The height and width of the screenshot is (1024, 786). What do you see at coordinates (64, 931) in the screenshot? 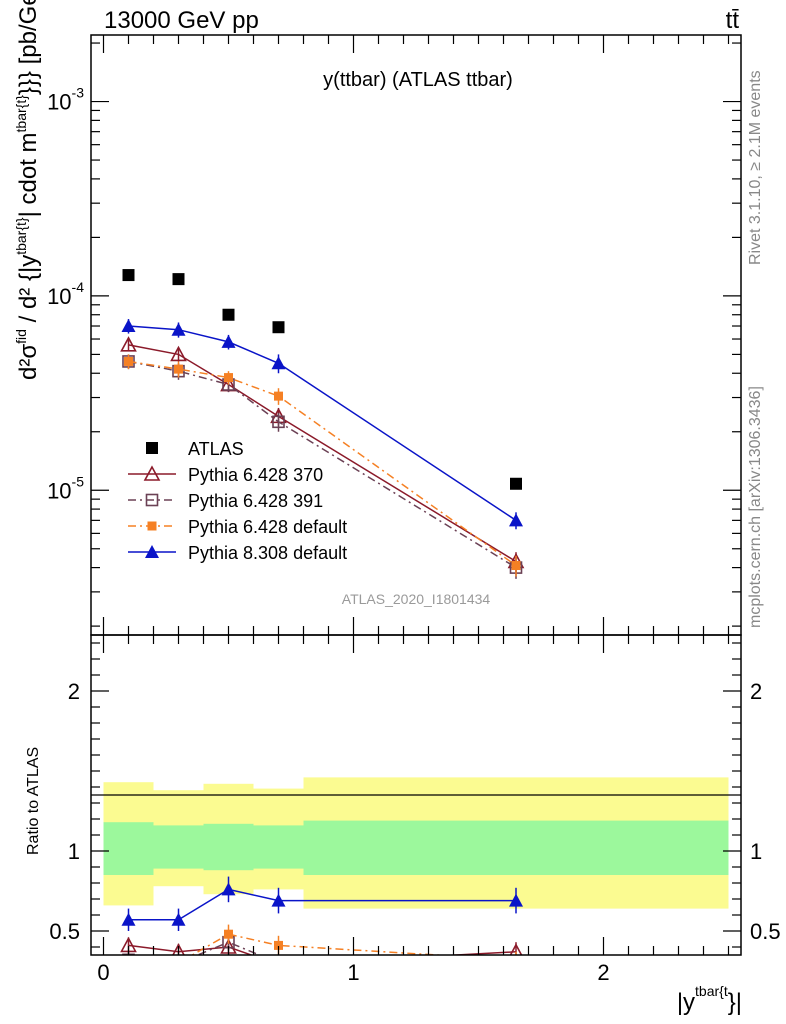
I see `ratio-y-tick-label-left: 0.5` at bounding box center [64, 931].